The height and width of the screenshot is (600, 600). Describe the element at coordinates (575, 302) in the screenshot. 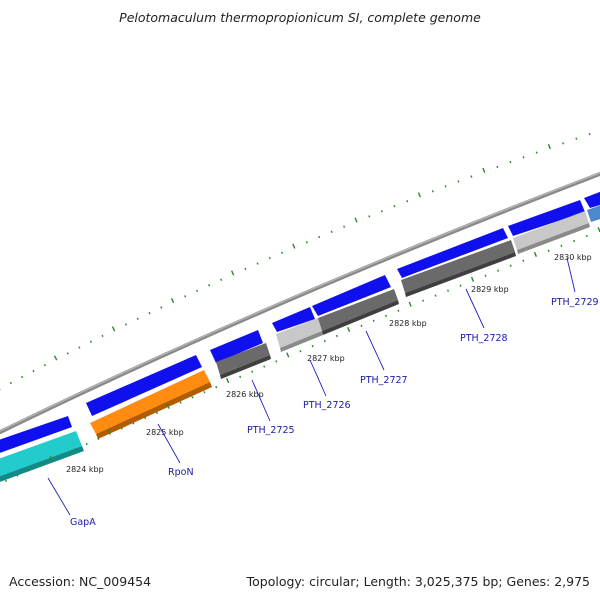

I see `gene-label-pth-2729: PTH_2729` at that location.